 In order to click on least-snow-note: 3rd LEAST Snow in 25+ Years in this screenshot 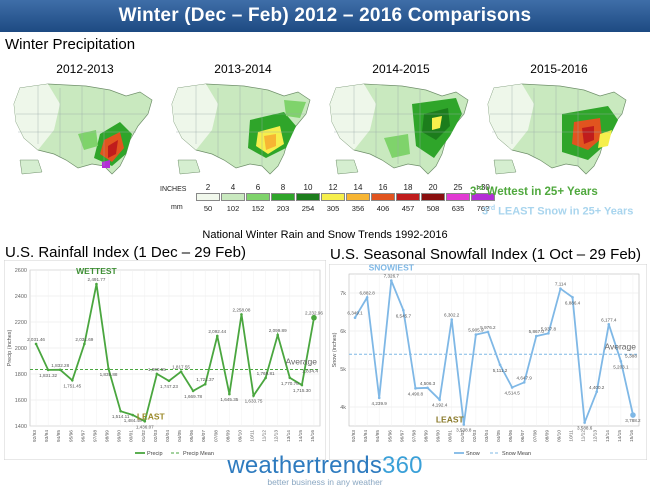, I will do `click(557, 211)`.